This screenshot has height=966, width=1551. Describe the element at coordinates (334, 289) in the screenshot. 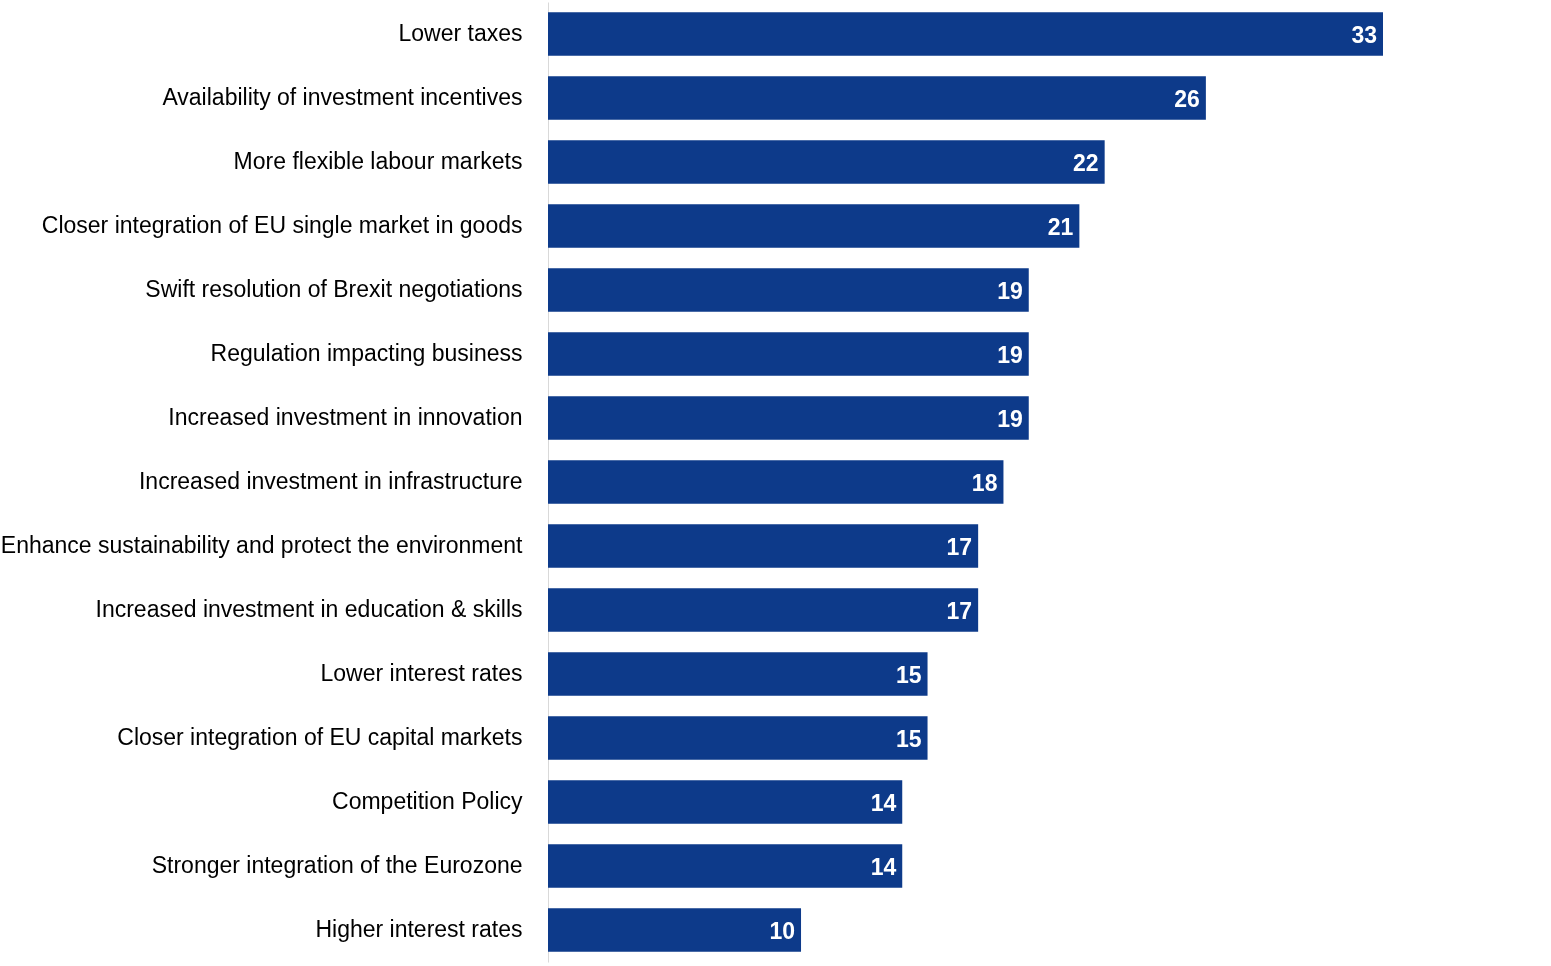

I see `y-tick-label: Swift resolution of Brexit negotiations` at that location.